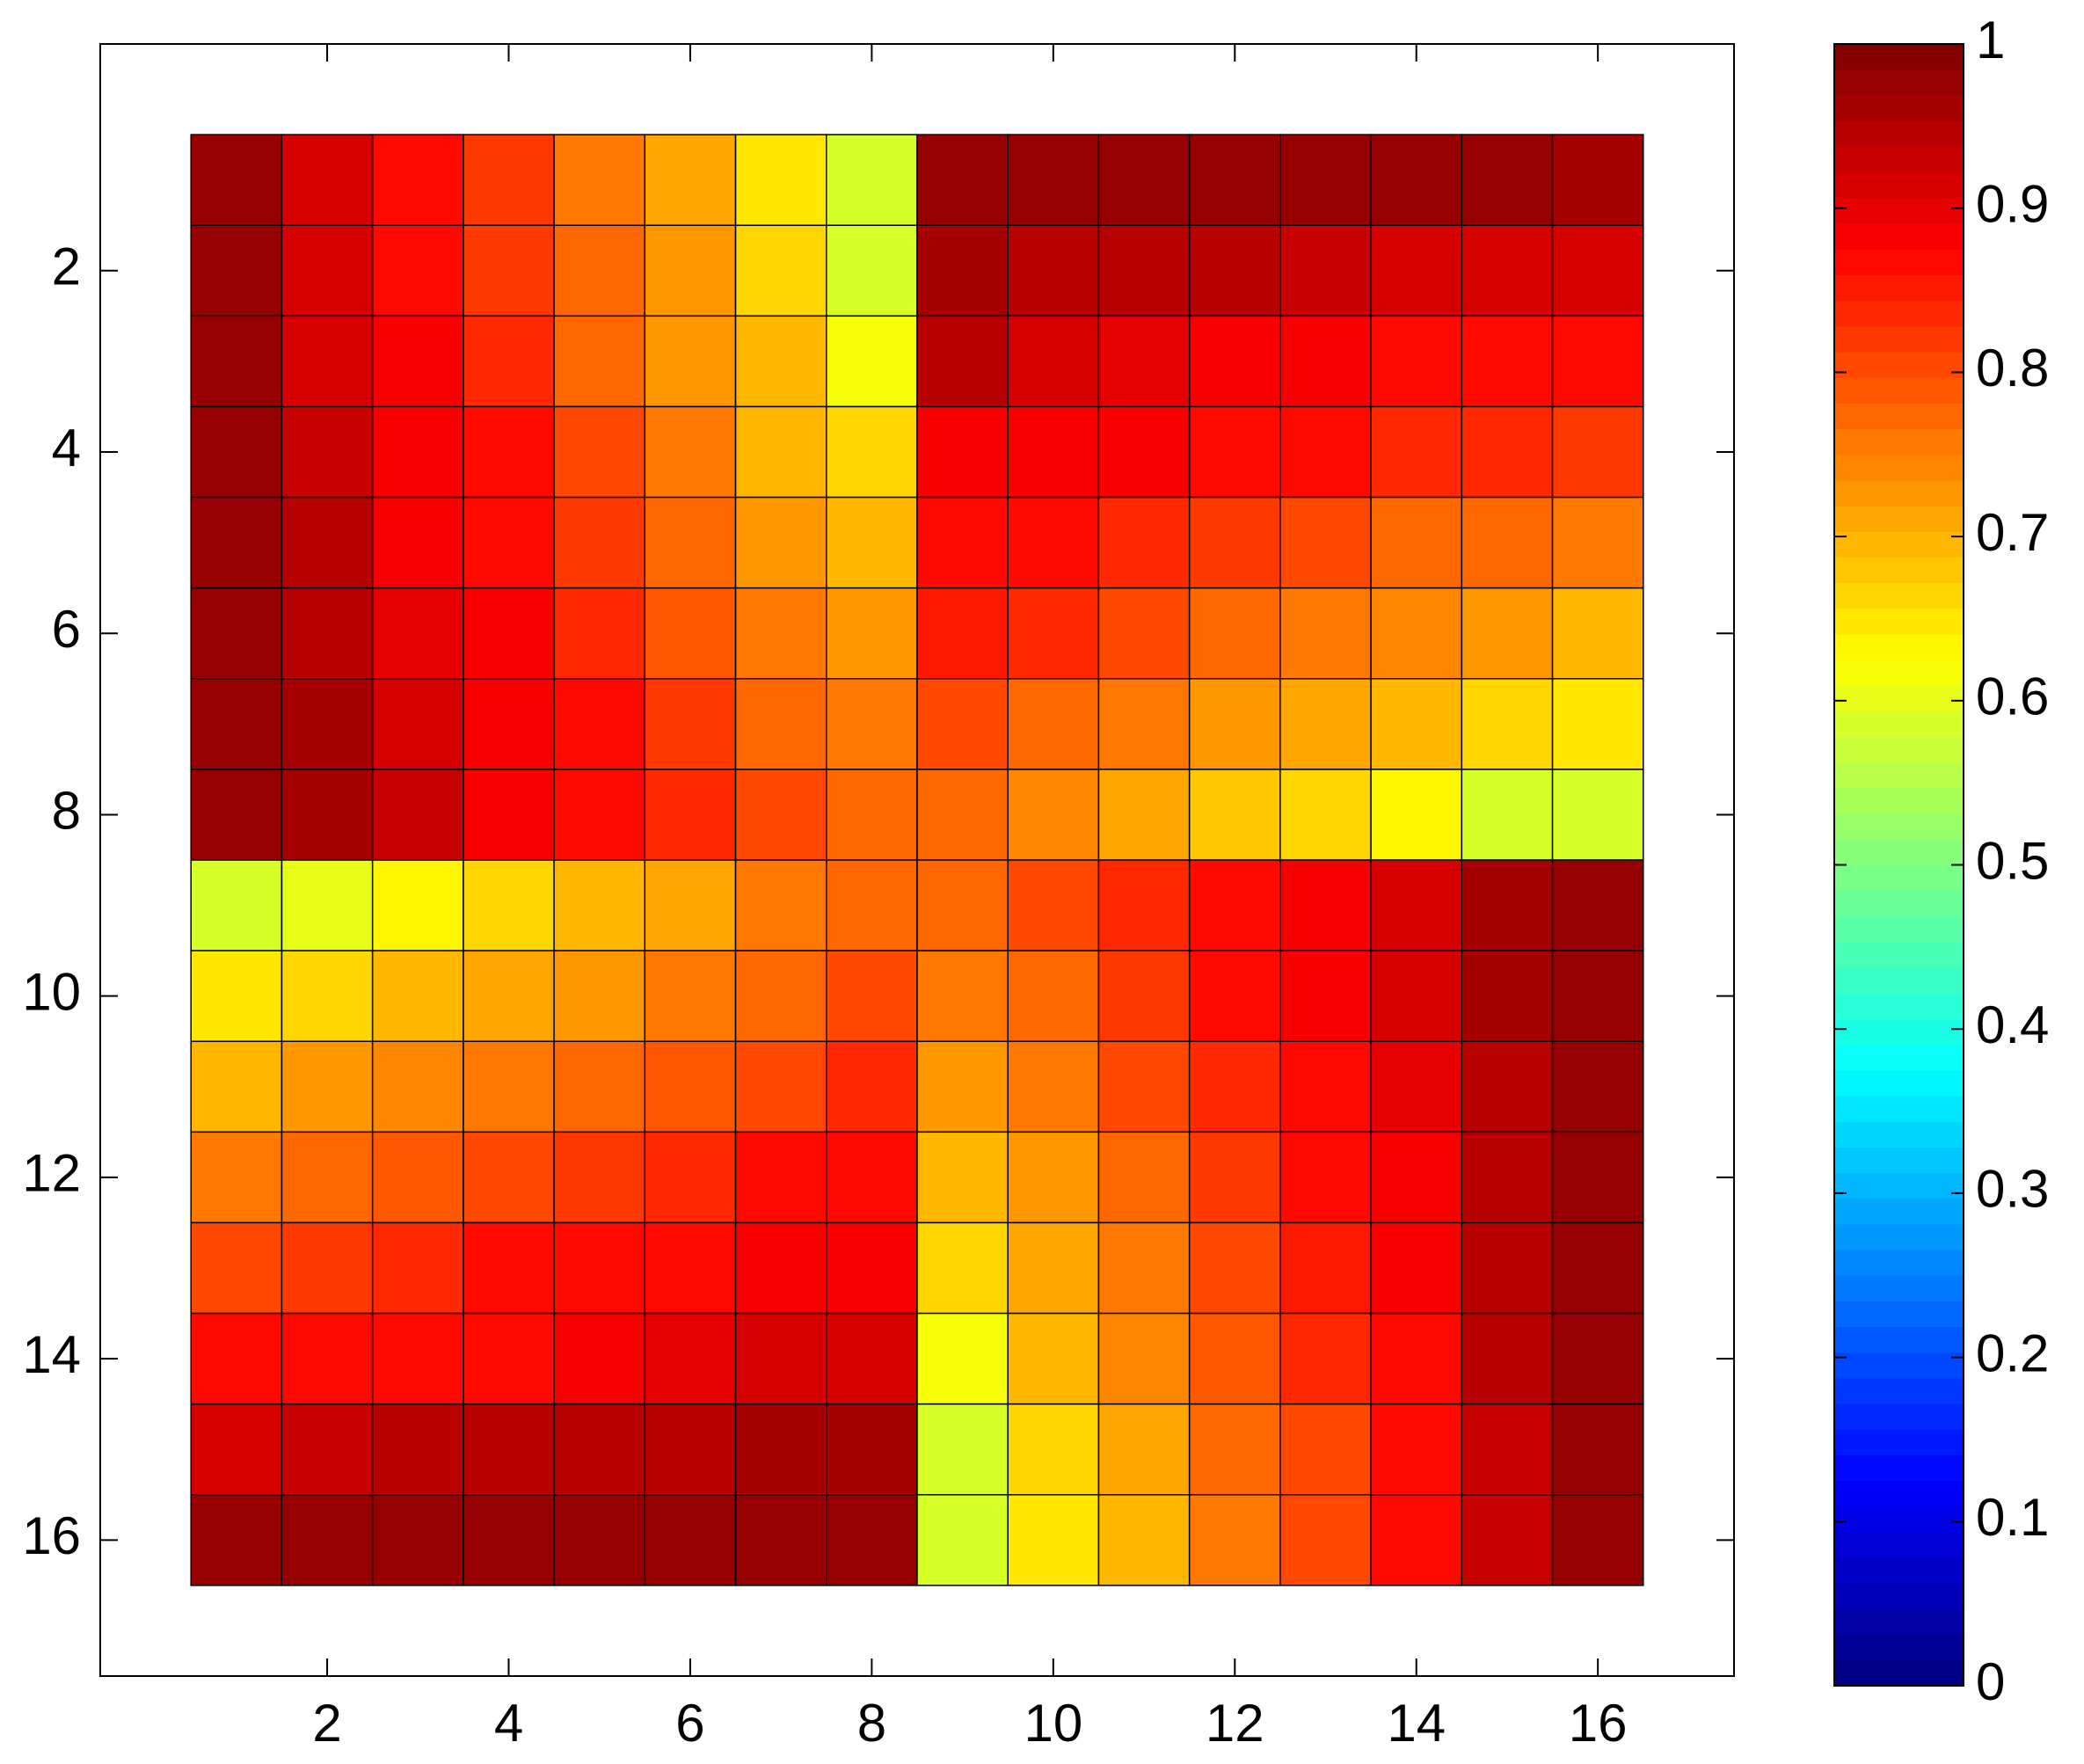 The width and height of the screenshot is (2084, 1764). I want to click on colorbar-tick-label: 0.6, so click(2012, 696).